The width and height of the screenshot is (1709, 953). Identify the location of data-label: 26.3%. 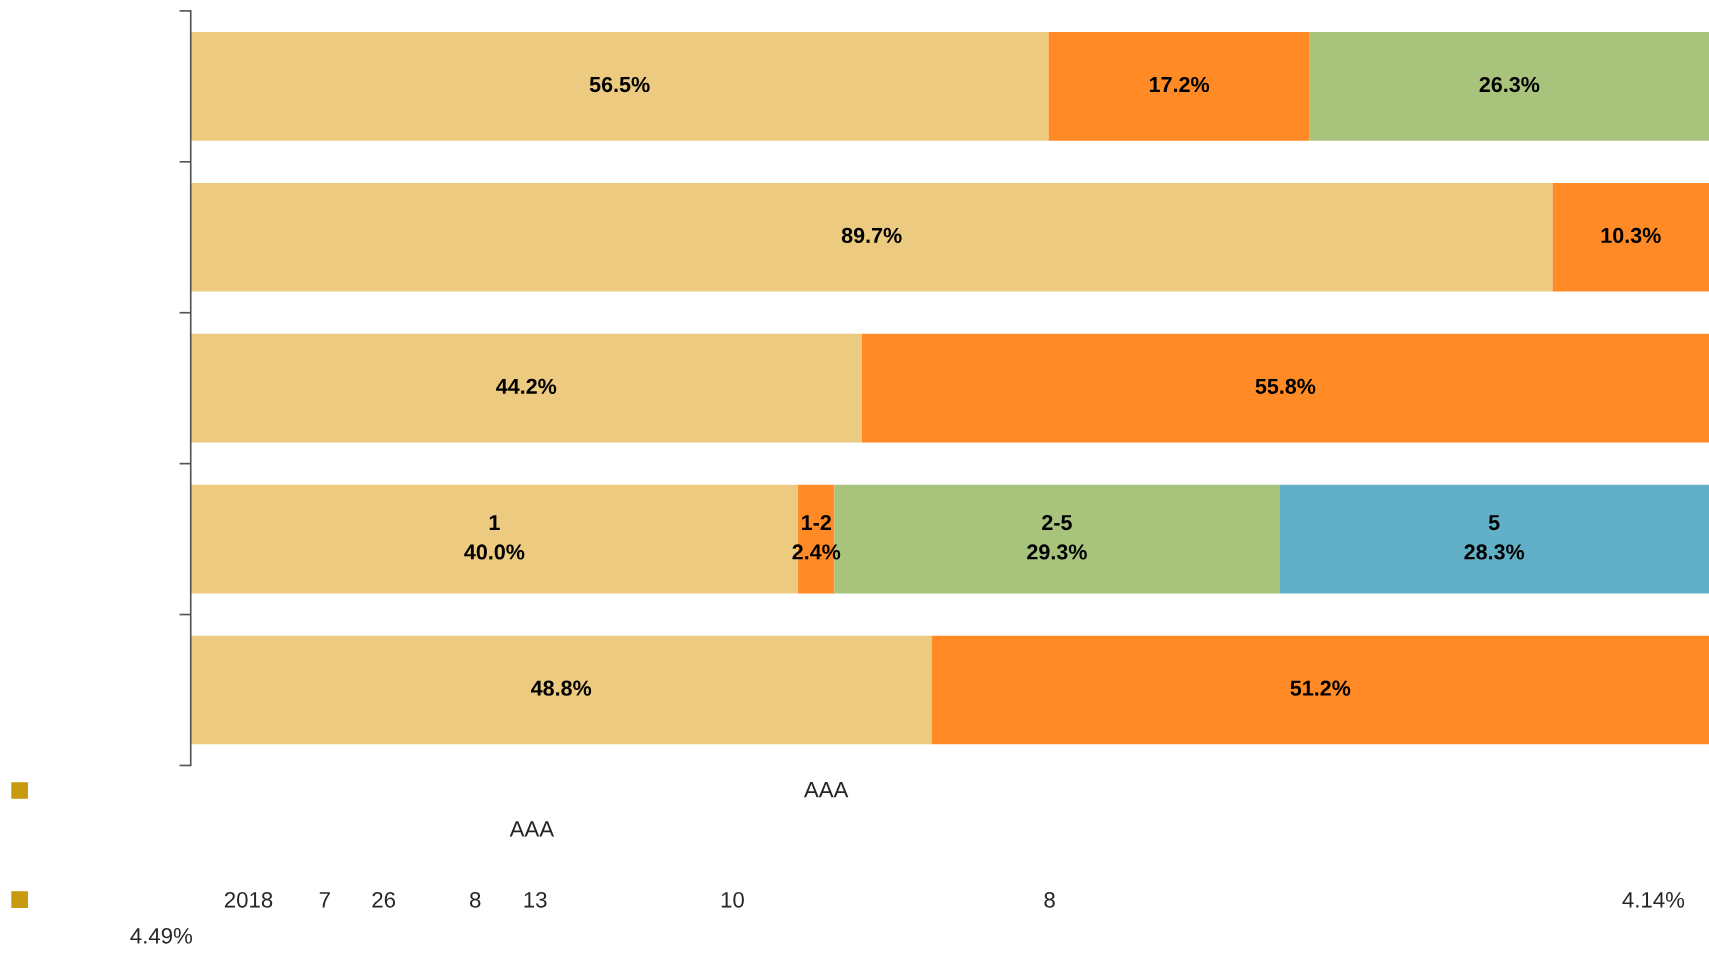
(1509, 84).